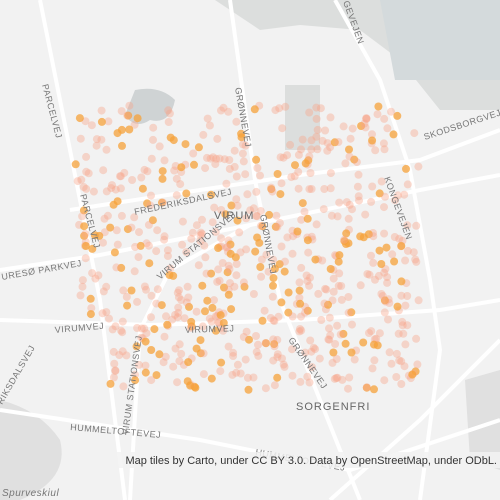 The image size is (500, 500). Describe the element at coordinates (482, 420) in the screenshot. I see `forest` at that location.